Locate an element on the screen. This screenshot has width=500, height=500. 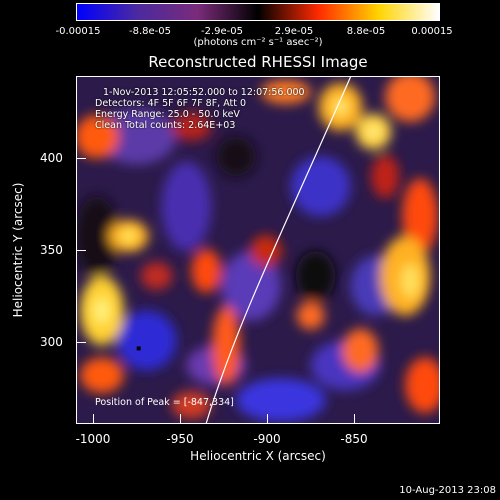
x-axis-label: Heliocentric X (arcsec) is located at coordinates (258, 456).